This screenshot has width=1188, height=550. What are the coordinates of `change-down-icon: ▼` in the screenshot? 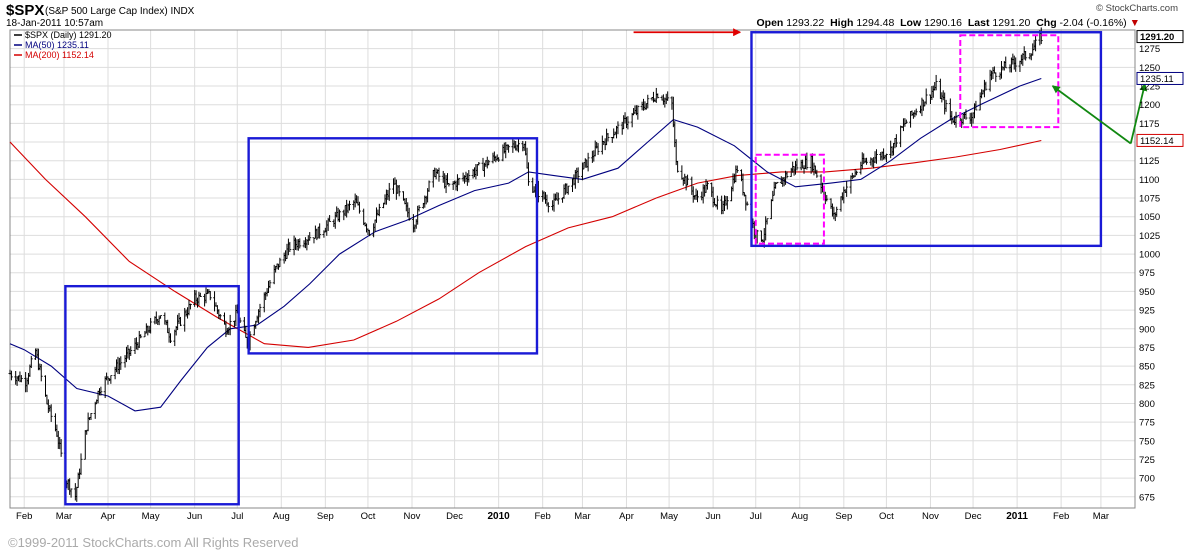 It's located at (1134, 23).